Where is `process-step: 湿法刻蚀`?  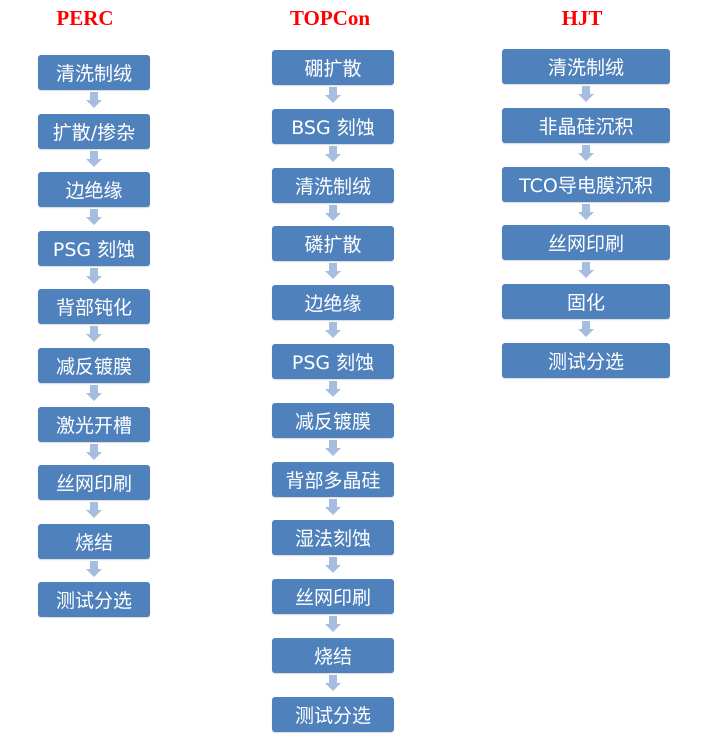
process-step: 湿法刻蚀 is located at coordinates (333, 538).